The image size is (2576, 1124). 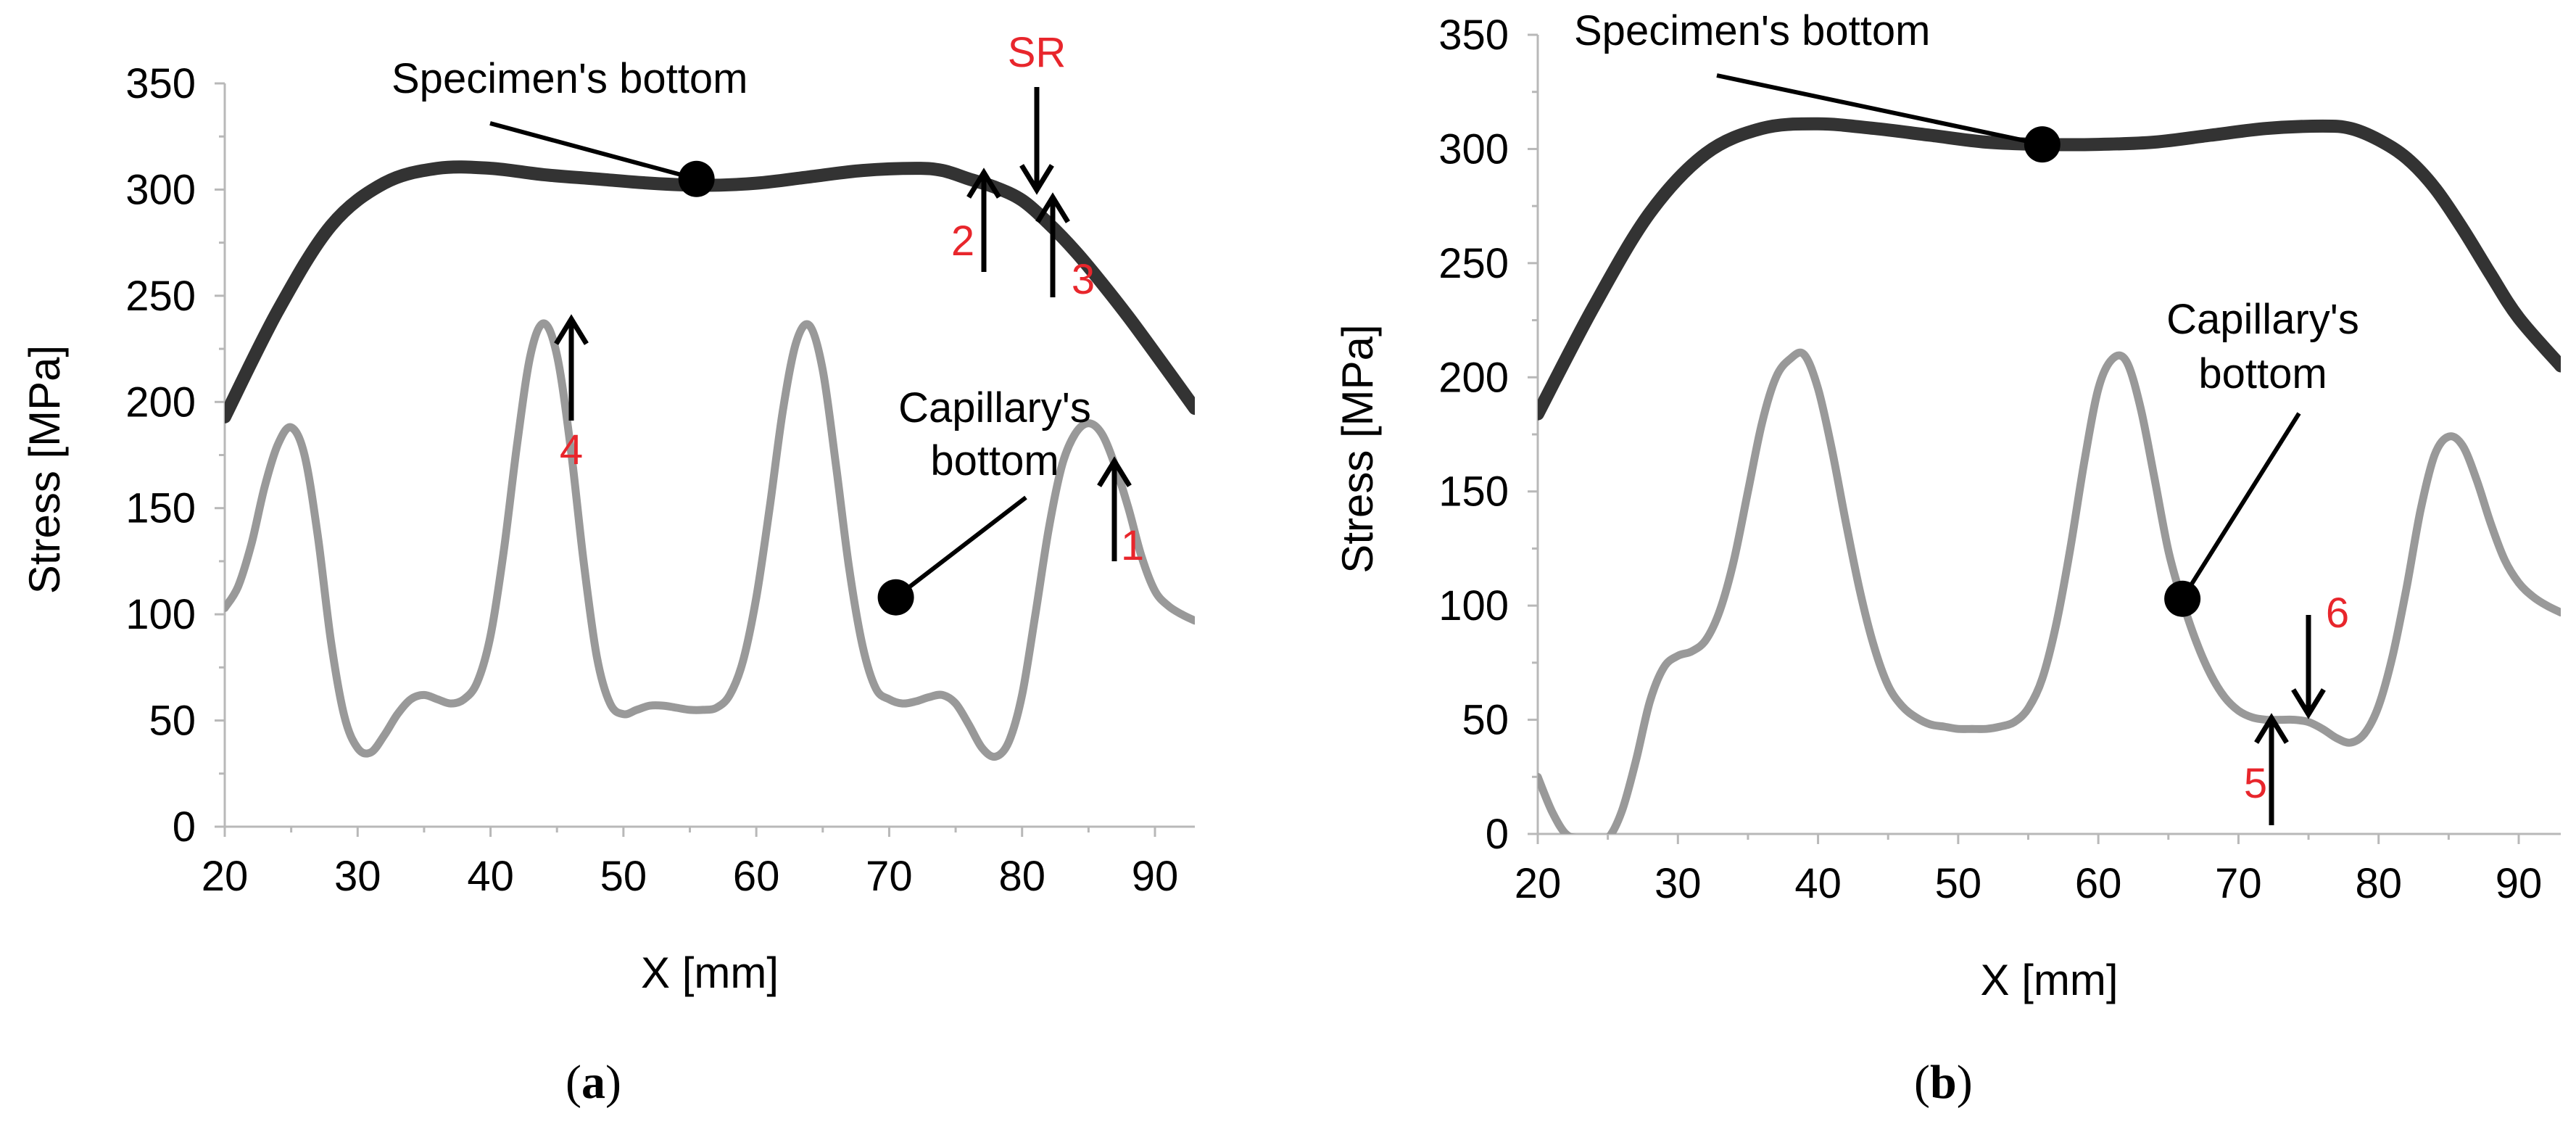 I want to click on annotation-label-1: 1, so click(x=1132, y=545).